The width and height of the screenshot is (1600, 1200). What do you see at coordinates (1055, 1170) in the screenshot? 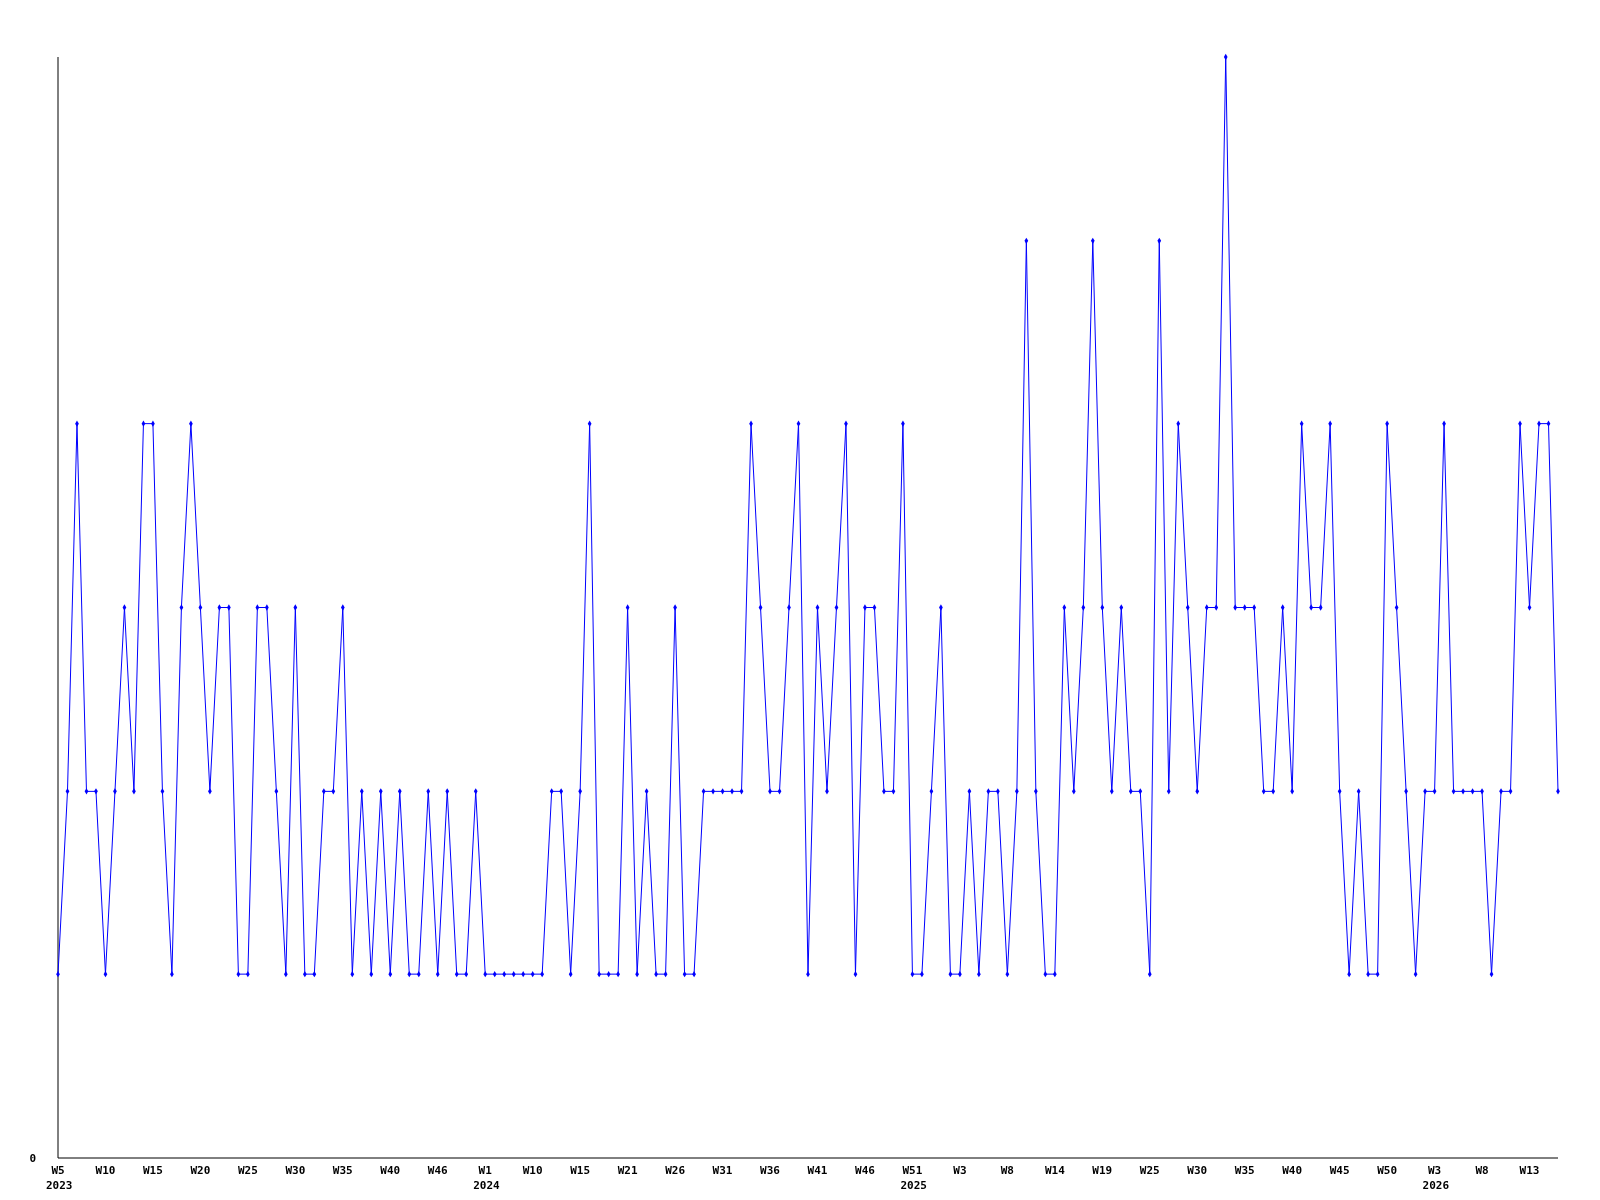
I see `x-tick-label: W14` at bounding box center [1055, 1170].